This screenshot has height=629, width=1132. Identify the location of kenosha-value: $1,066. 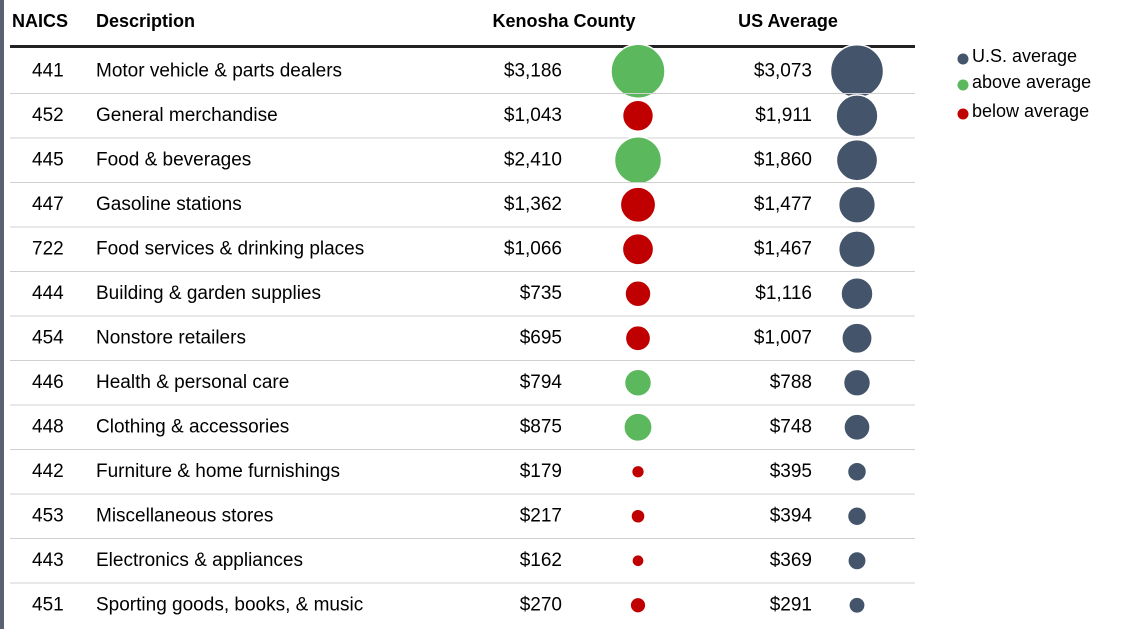
(533, 248).